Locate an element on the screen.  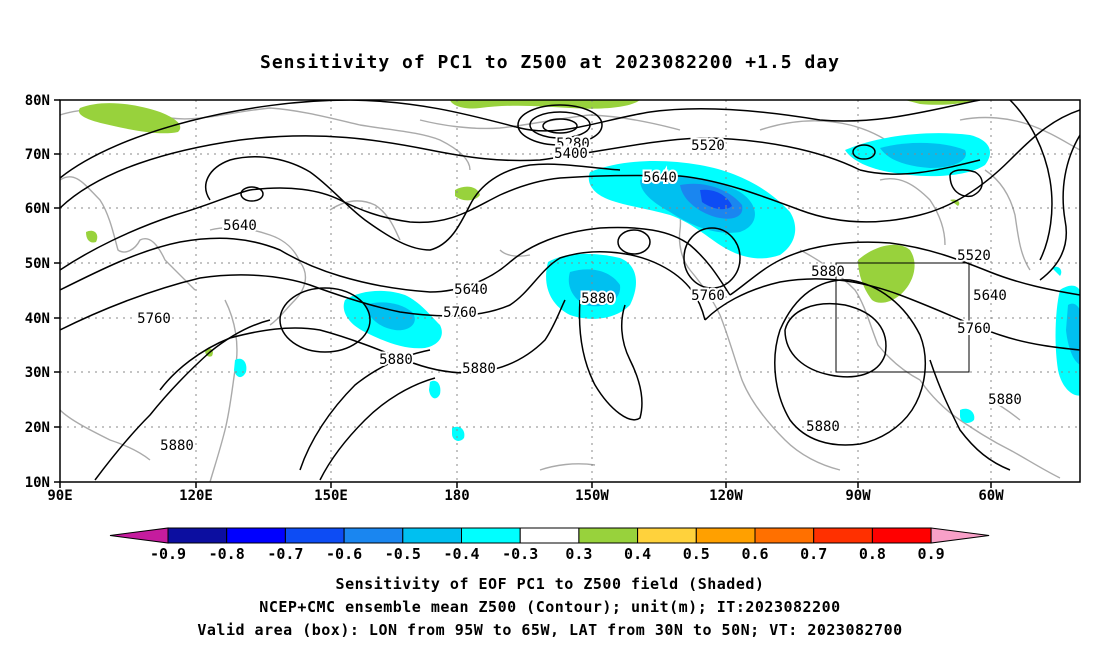
lon-label: 60W is located at coordinates (991, 496).